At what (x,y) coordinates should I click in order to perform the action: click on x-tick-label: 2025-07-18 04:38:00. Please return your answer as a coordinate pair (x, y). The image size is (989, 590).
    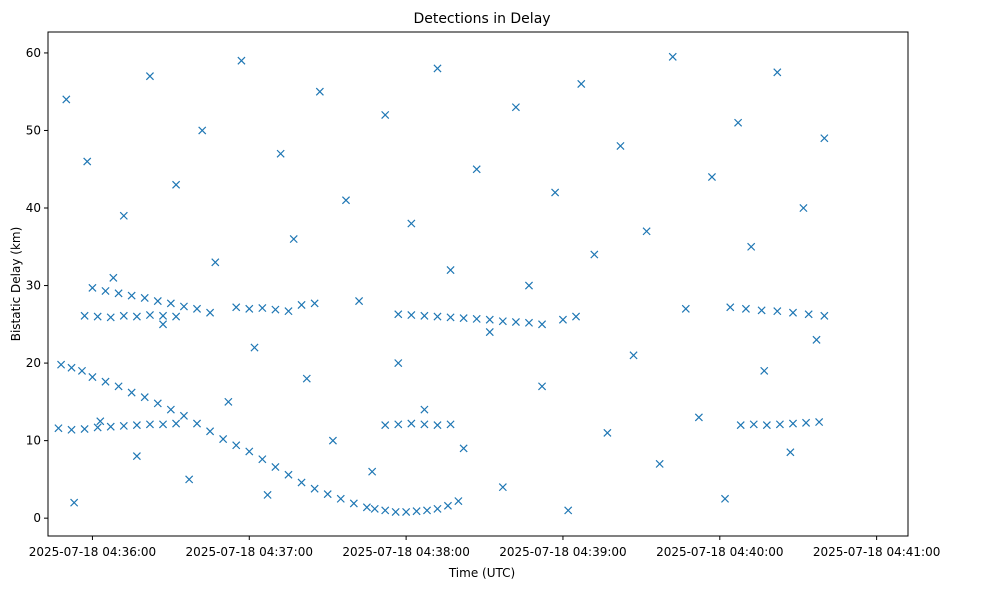
    Looking at the image, I should click on (405, 552).